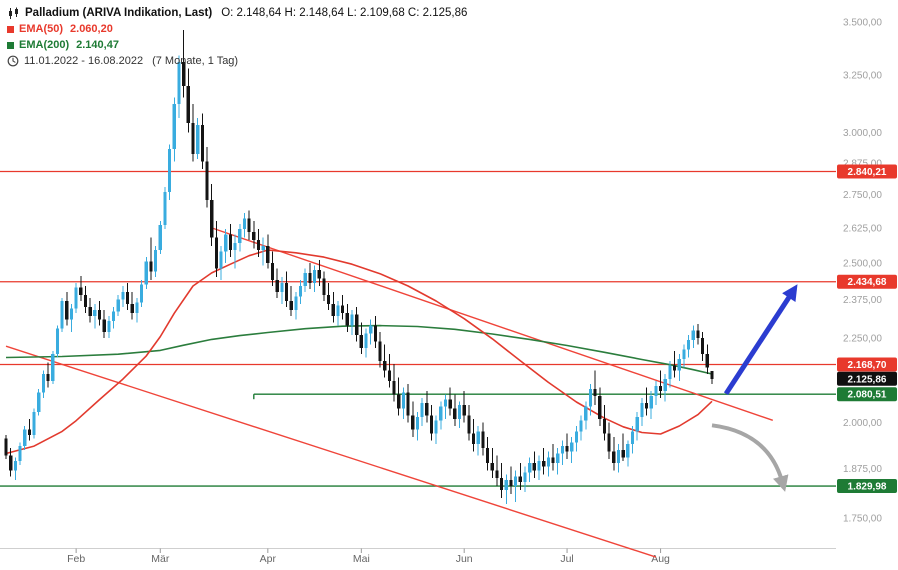 Image resolution: width=898 pixels, height=570 pixels. Describe the element at coordinates (361, 559) in the screenshot. I see `x-tick-label: Mai` at that location.